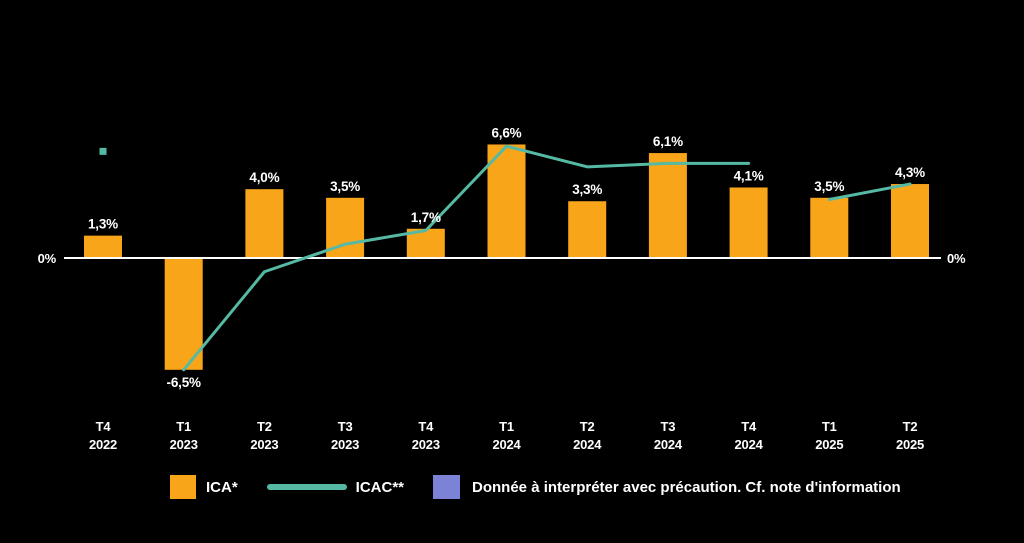 The image size is (1024, 543). Describe the element at coordinates (264, 177) in the screenshot. I see `bar-value-label: 4,0%` at that location.